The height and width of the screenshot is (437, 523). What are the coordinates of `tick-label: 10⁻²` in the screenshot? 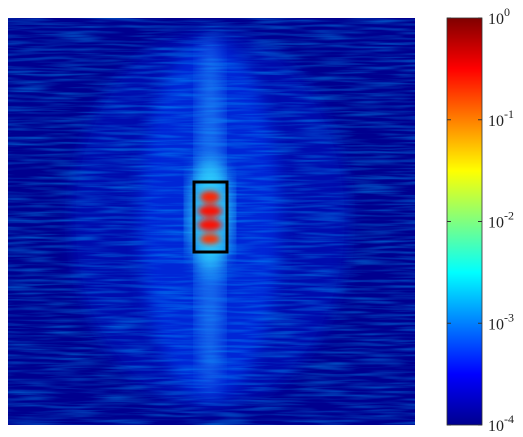 It's located at (501, 220).